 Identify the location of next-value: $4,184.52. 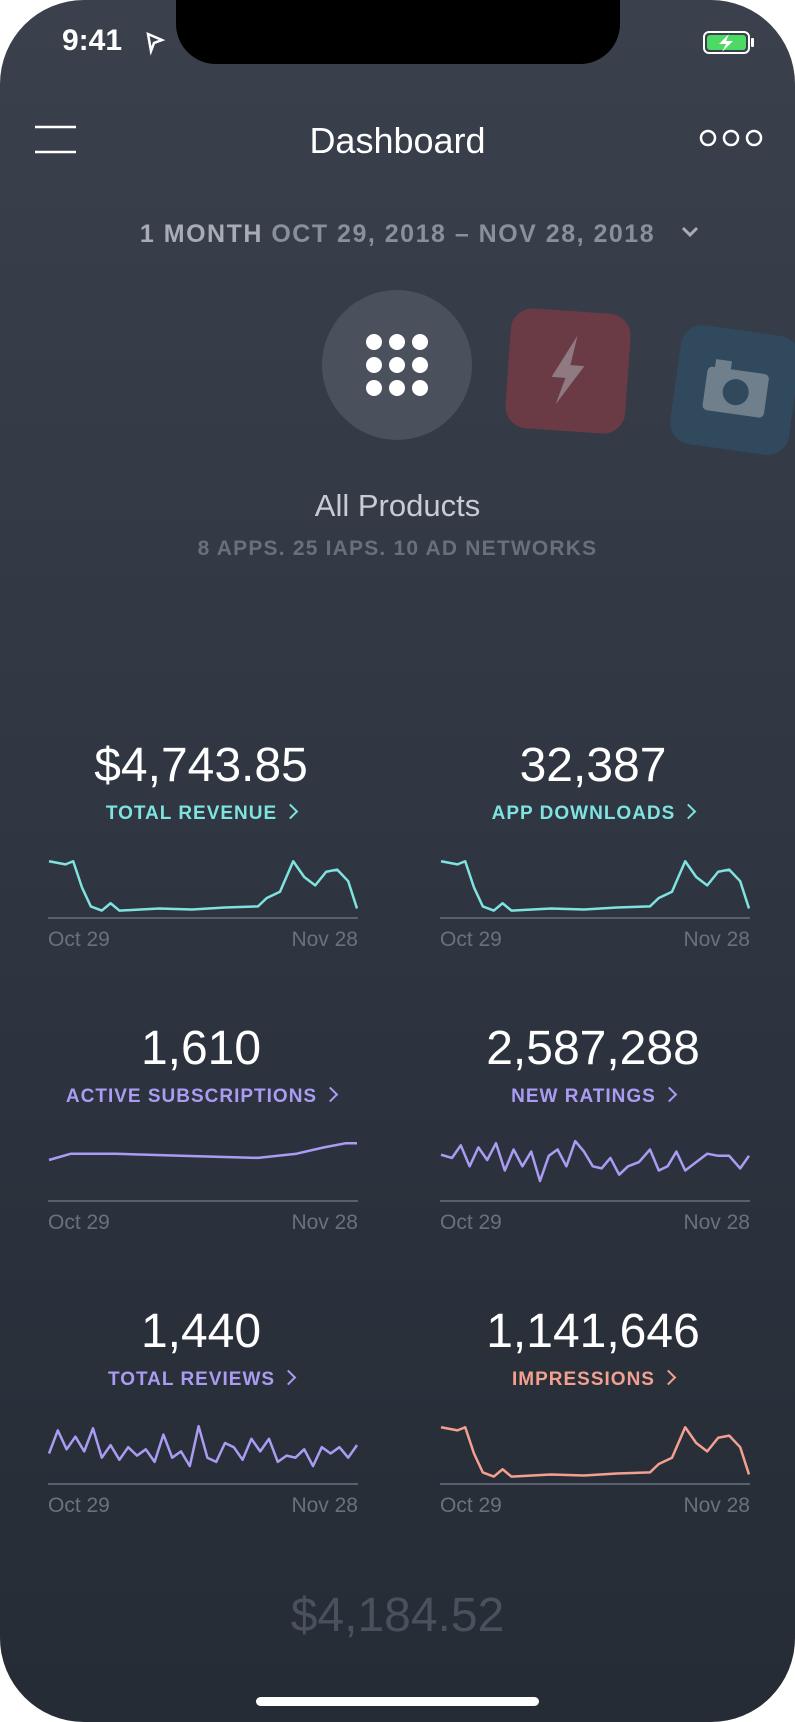
(397, 1615).